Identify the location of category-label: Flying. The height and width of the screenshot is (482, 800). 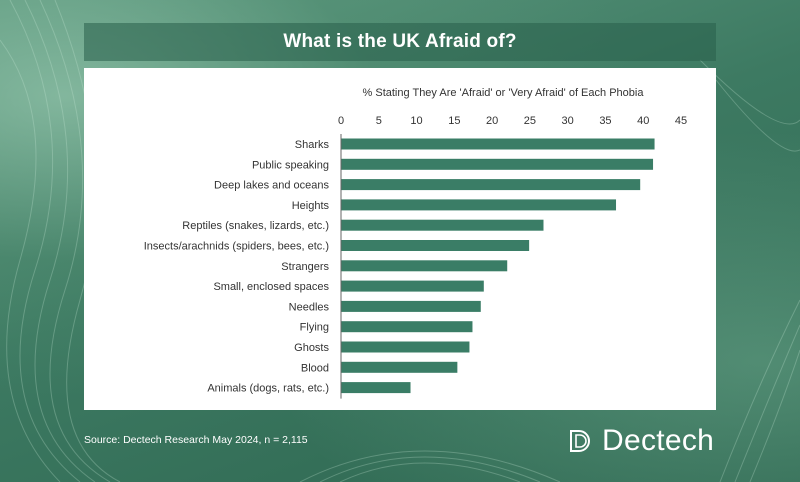
(314, 328).